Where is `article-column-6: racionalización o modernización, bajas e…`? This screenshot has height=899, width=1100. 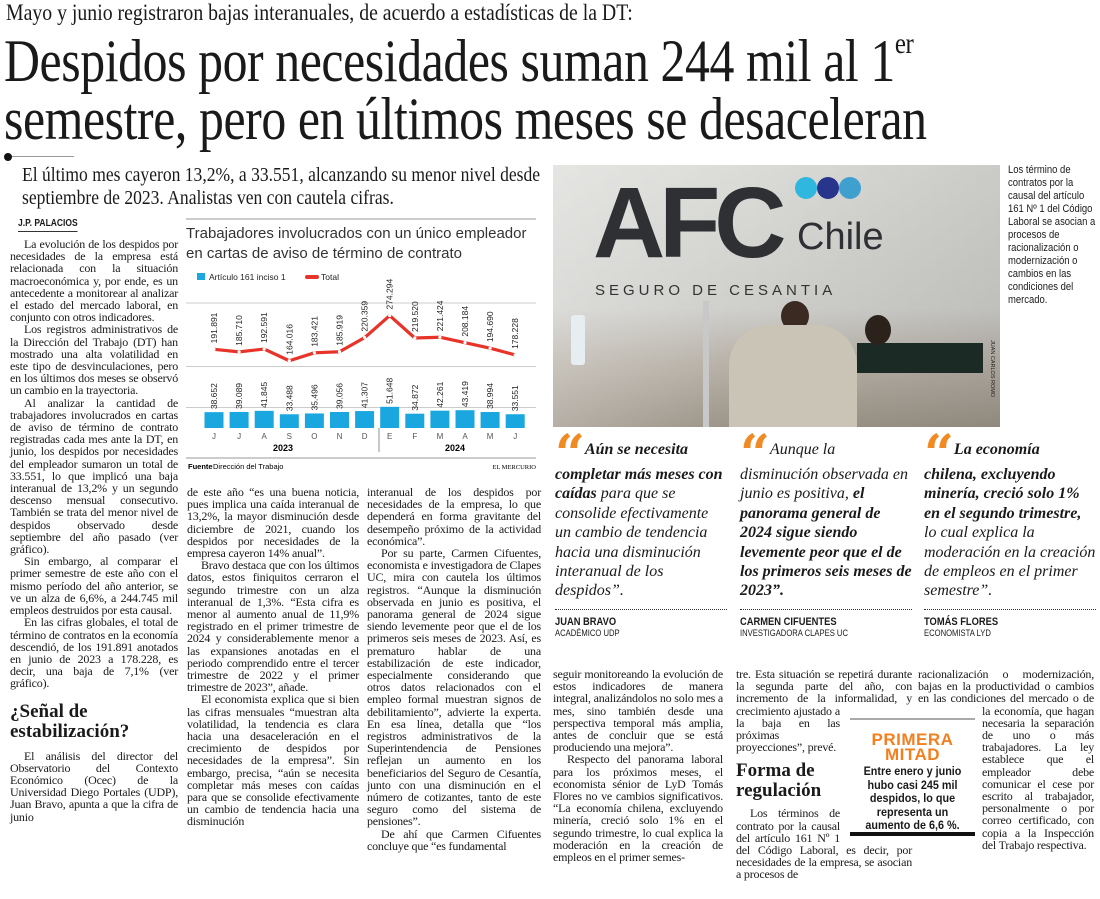 article-column-6: racionalización o modernización, bajas e… is located at coordinates (1006, 759).